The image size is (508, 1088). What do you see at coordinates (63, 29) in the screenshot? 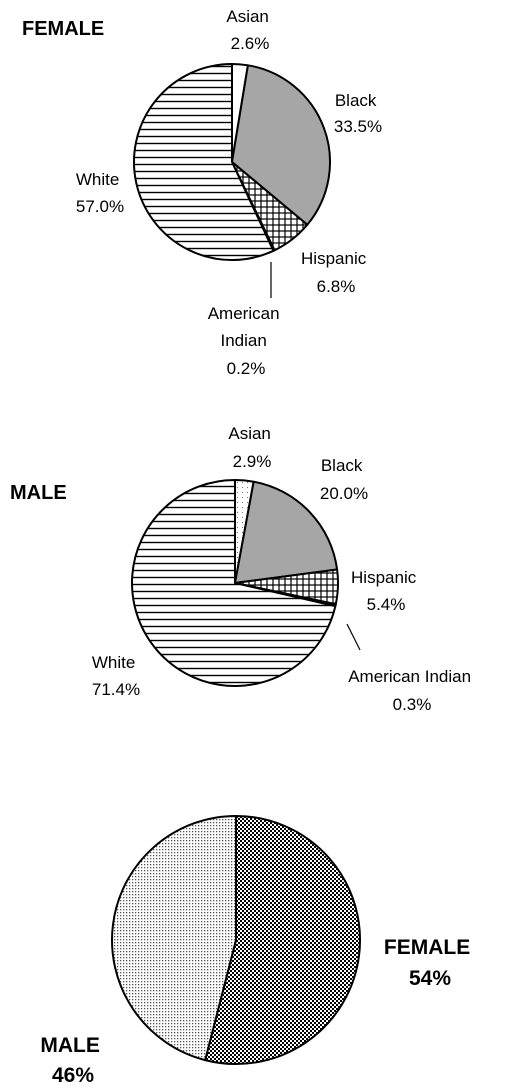
I see `female-pie-title: FEMALE` at bounding box center [63, 29].